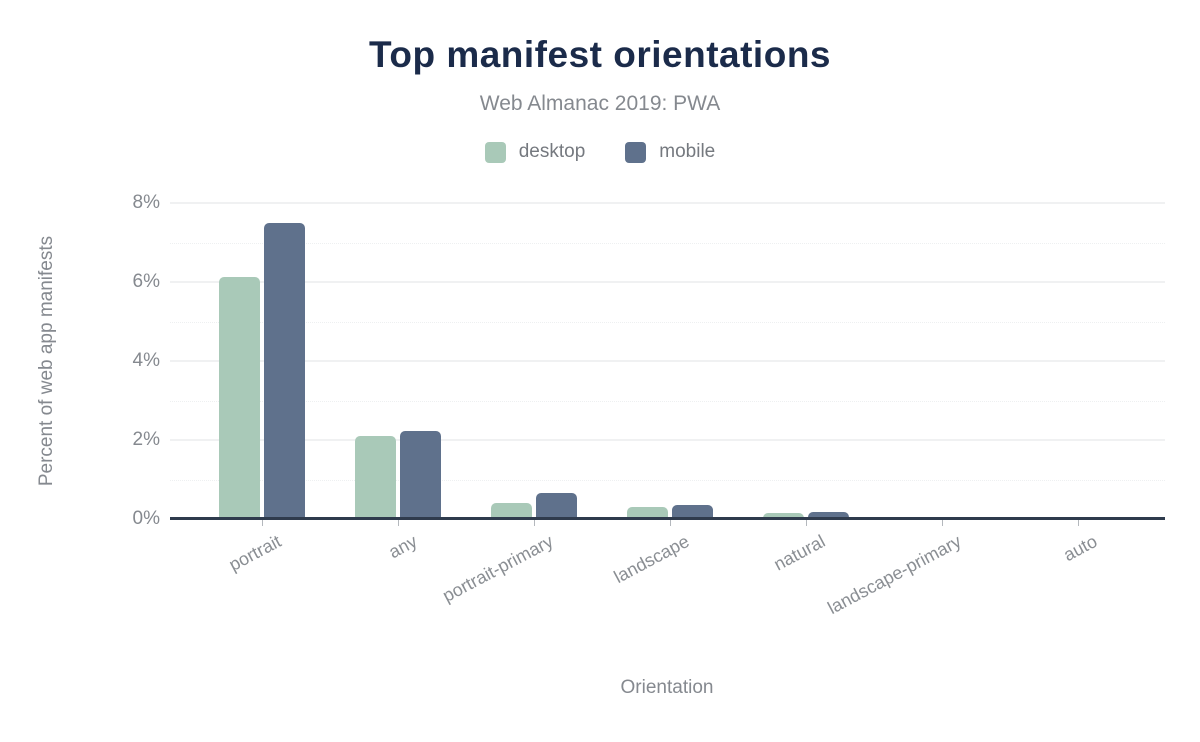 This screenshot has height=742, width=1200. What do you see at coordinates (799, 553) in the screenshot?
I see `x-category-label: natural` at bounding box center [799, 553].